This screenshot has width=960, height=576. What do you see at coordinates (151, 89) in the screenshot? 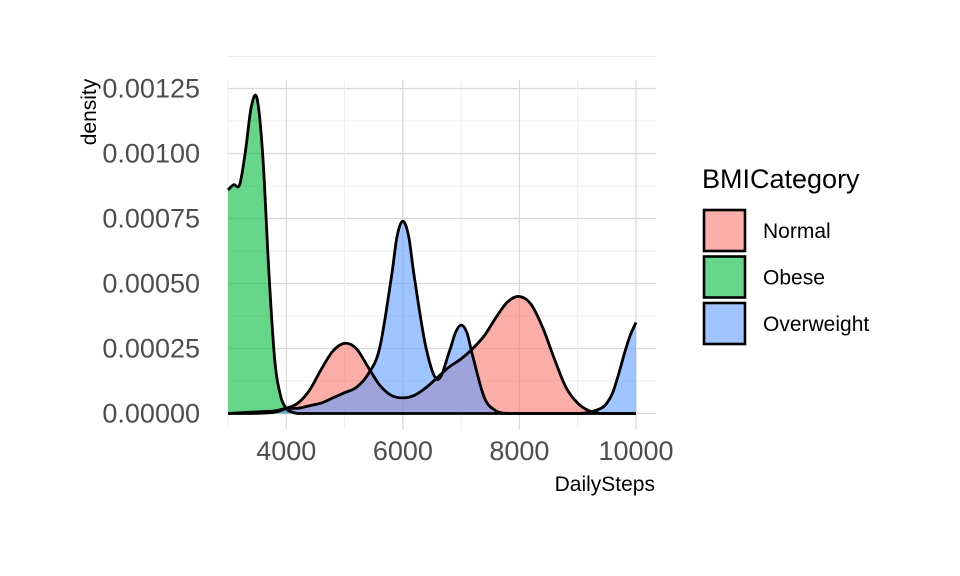
I see `y-tick-label: 0.00125` at bounding box center [151, 89].